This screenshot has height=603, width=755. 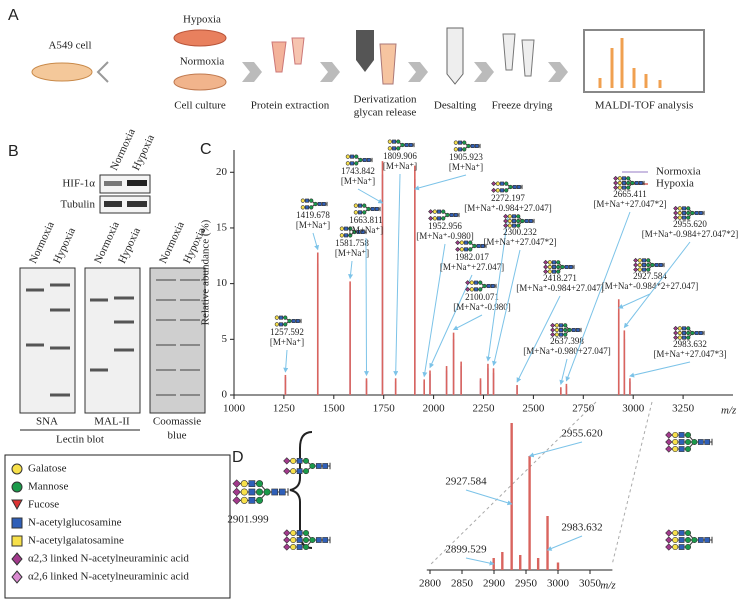 What do you see at coordinates (13, 15) in the screenshot?
I see `panel-label: A` at bounding box center [13, 15].